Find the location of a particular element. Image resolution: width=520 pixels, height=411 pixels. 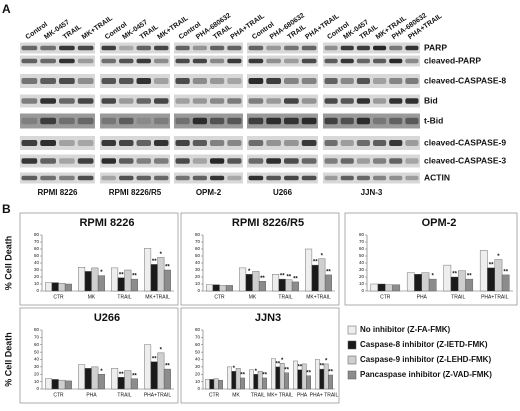

panel-label: B is located at coordinates (6, 209).